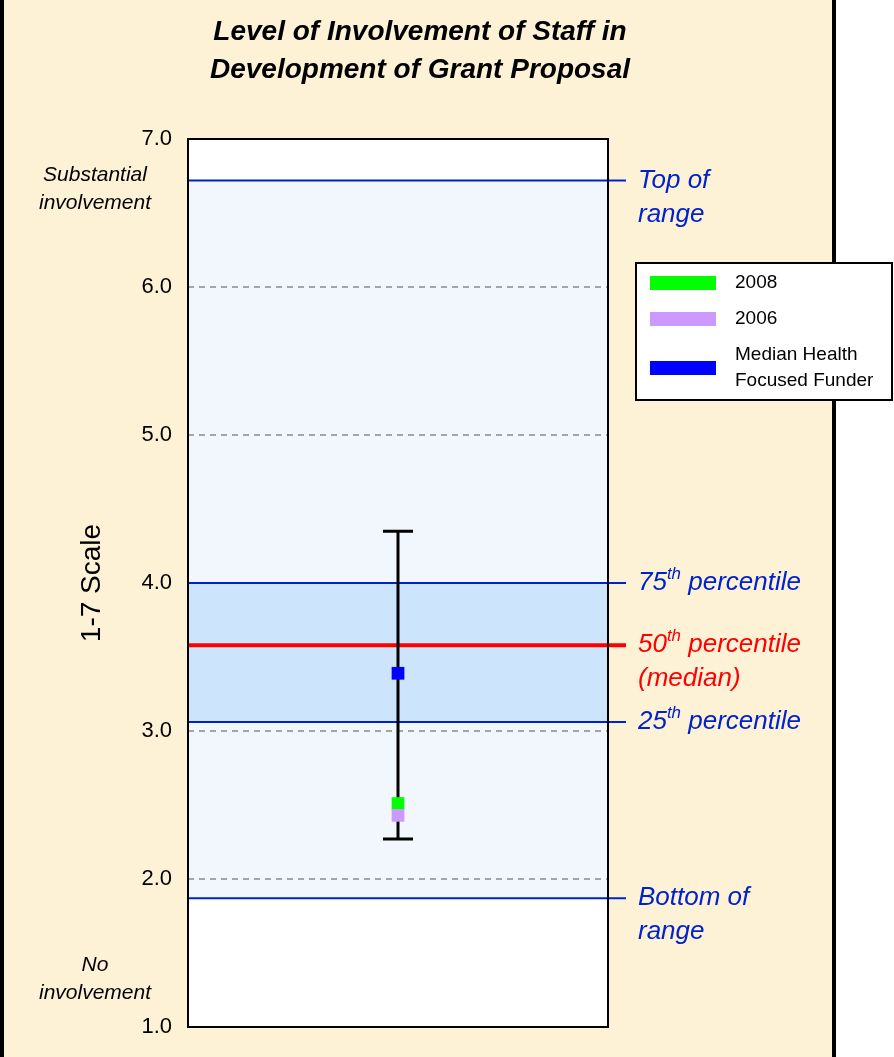  I want to click on y-axis-title: 1-7 Scale, so click(90, 583).